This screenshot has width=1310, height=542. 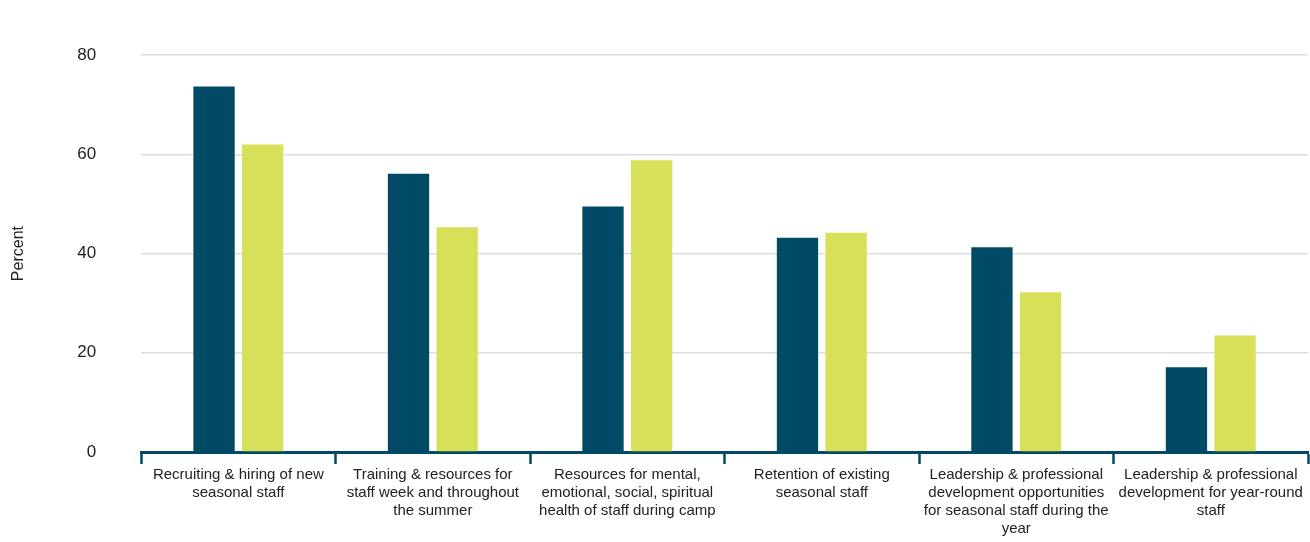 What do you see at coordinates (91, 451) in the screenshot?
I see `y-tick-label: 0` at bounding box center [91, 451].